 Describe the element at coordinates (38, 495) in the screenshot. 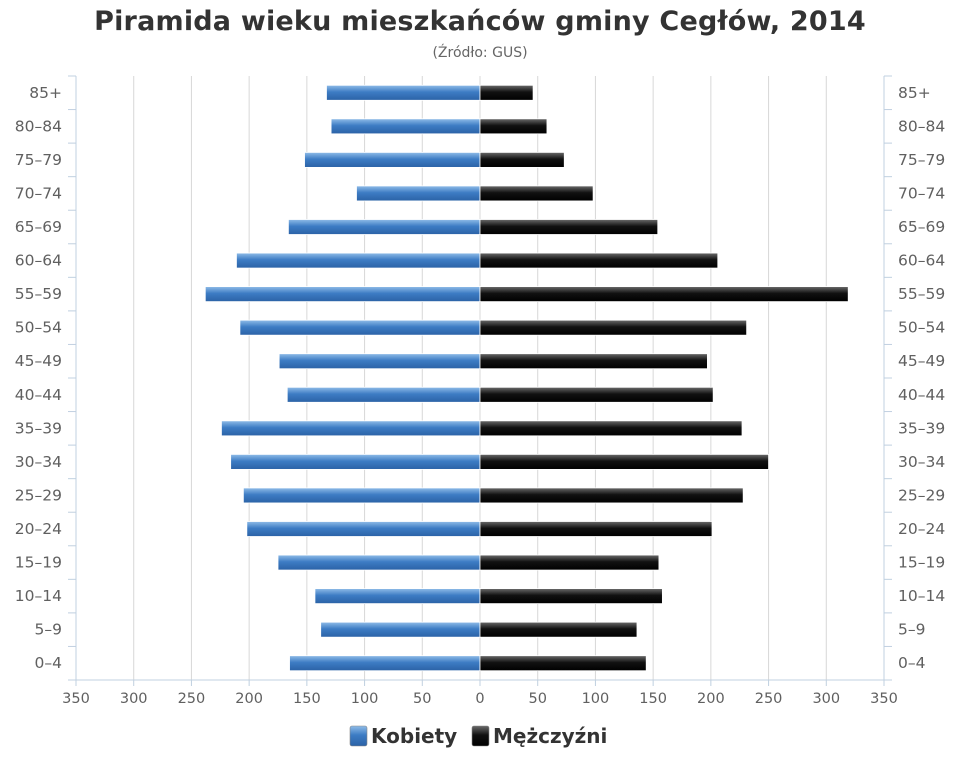

I see `y-category-label-left: 25–29` at that location.